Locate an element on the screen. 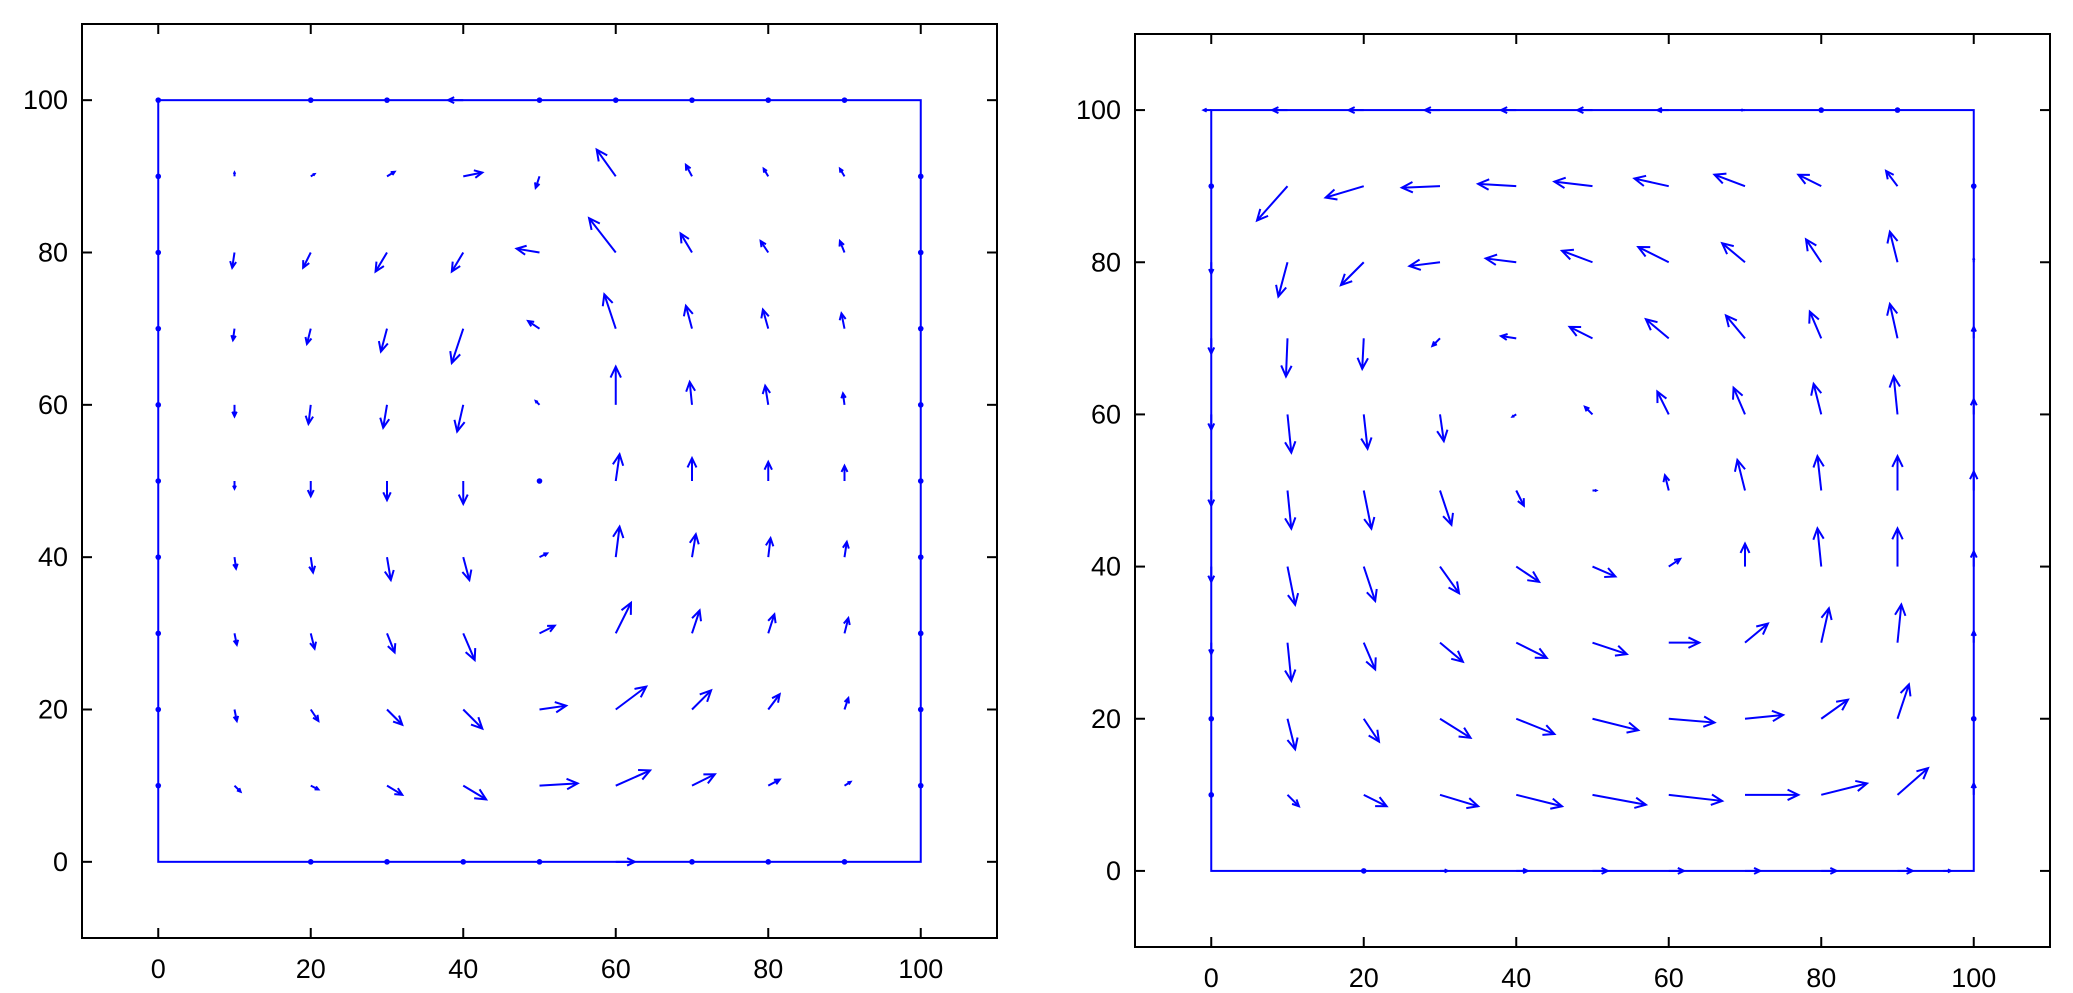  right-x-tick-label: 80 is located at coordinates (1821, 978).